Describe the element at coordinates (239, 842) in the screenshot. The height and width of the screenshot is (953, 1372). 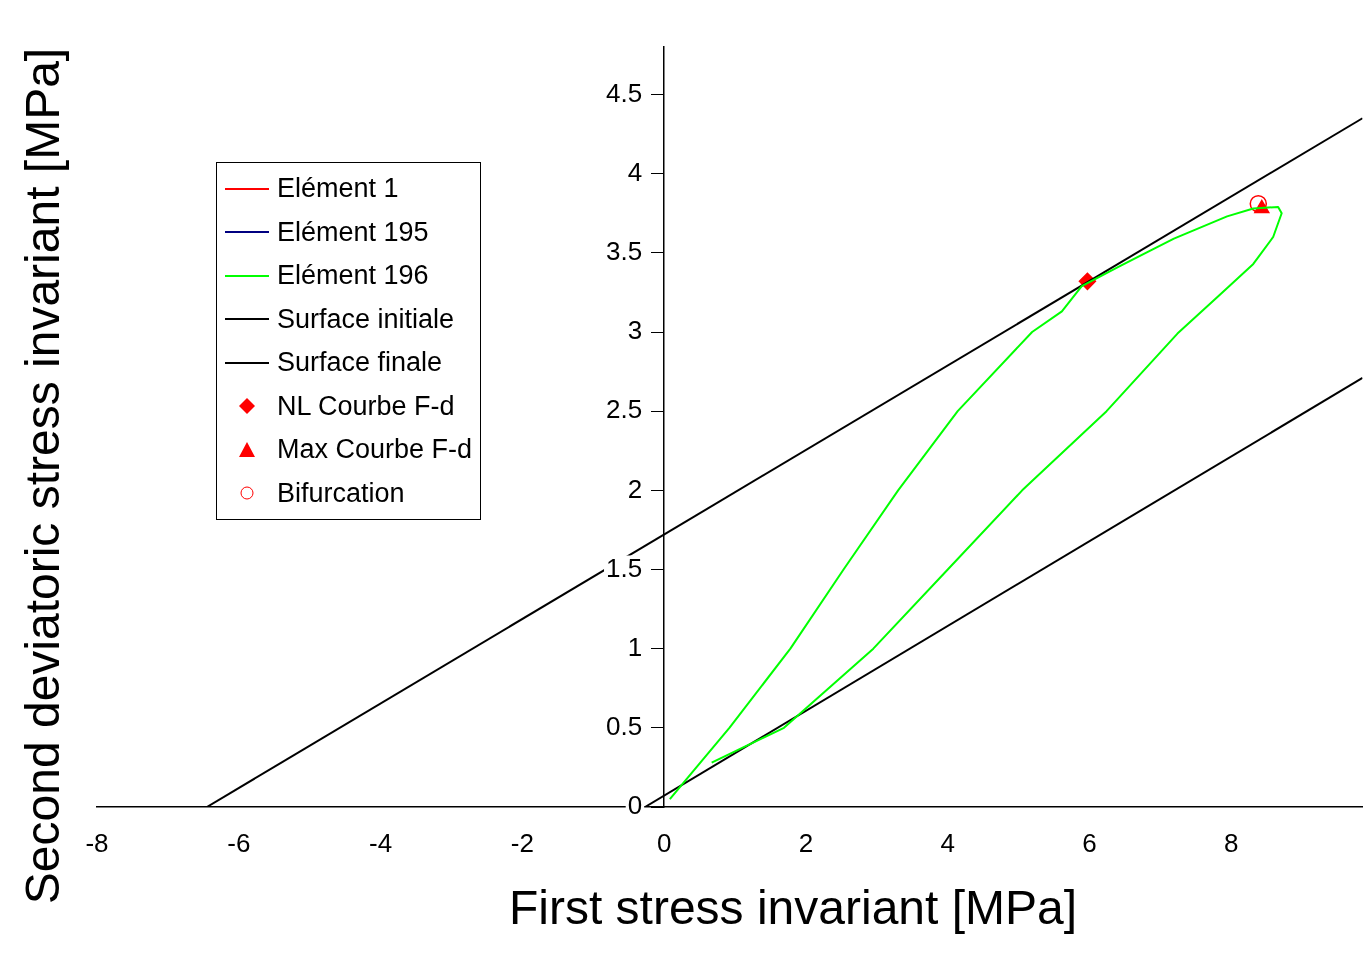
I see `x-tick-label: -6` at that location.